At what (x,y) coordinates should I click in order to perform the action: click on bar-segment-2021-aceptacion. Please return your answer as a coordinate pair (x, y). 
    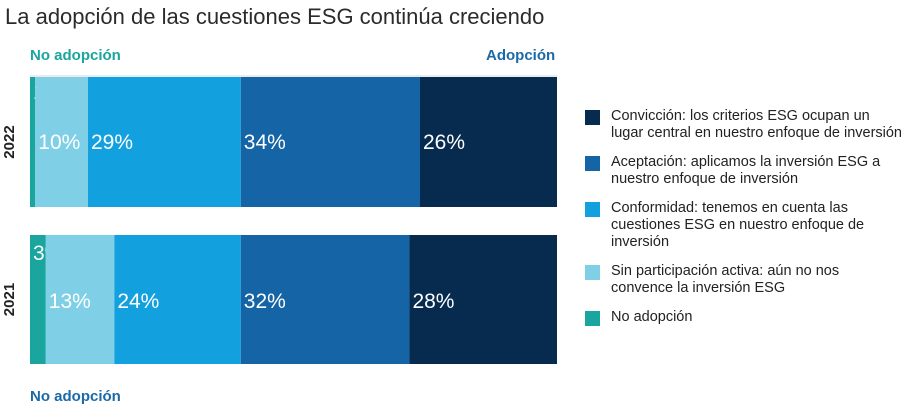
    Looking at the image, I should click on (325, 299).